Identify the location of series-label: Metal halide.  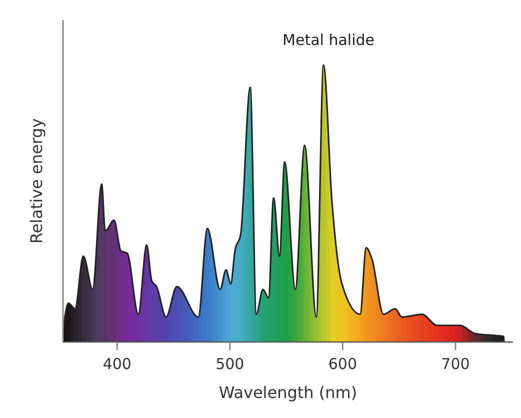
(328, 40).